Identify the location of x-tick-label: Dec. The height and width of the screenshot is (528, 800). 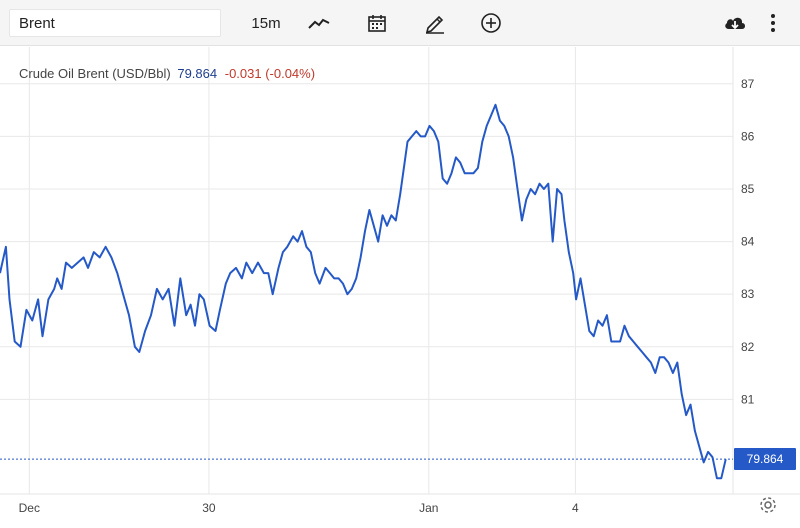
(29, 508).